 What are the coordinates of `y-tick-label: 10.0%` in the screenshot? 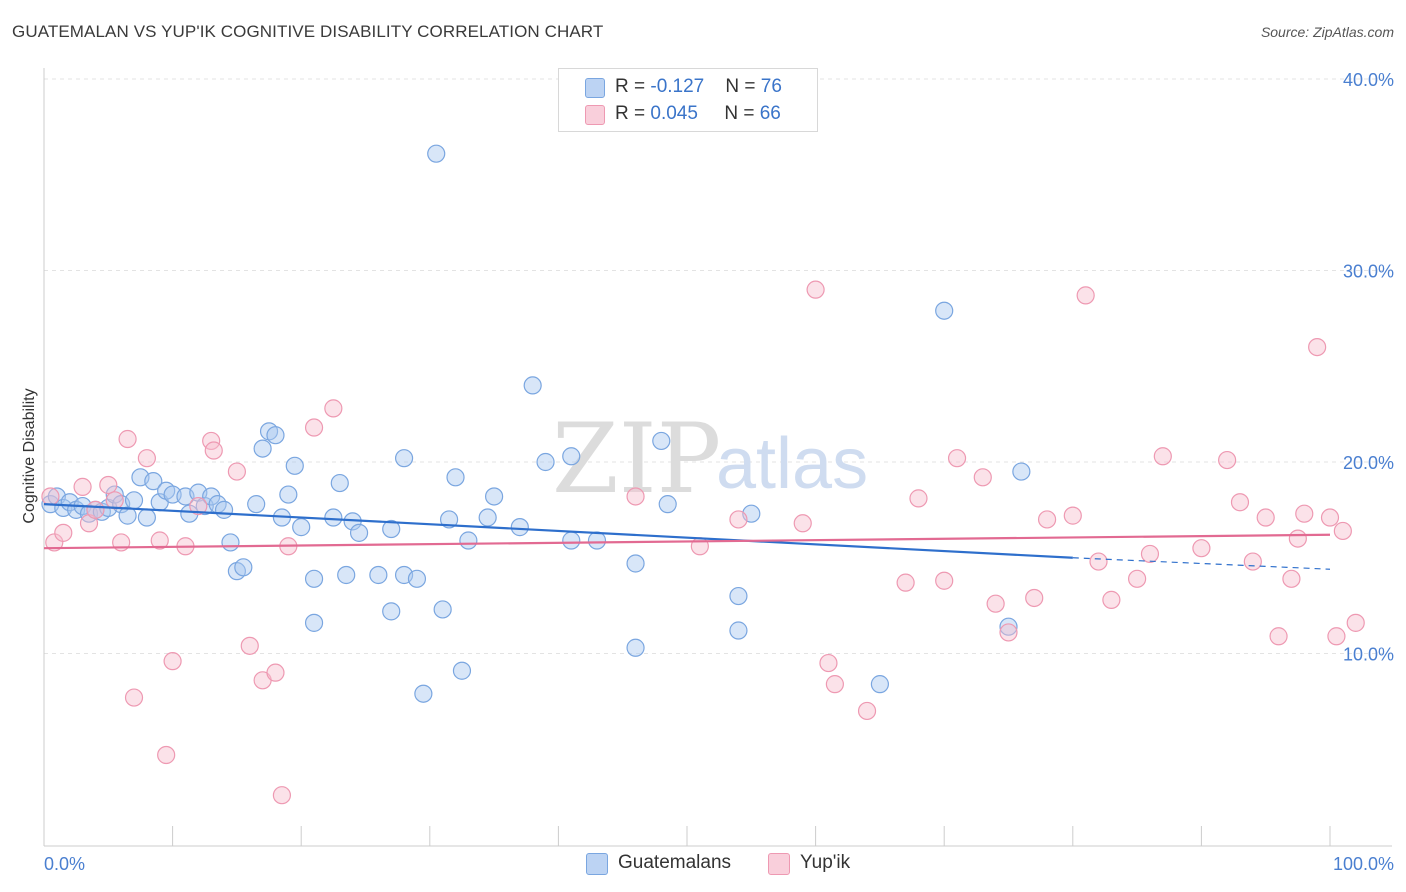 It's located at (1368, 655).